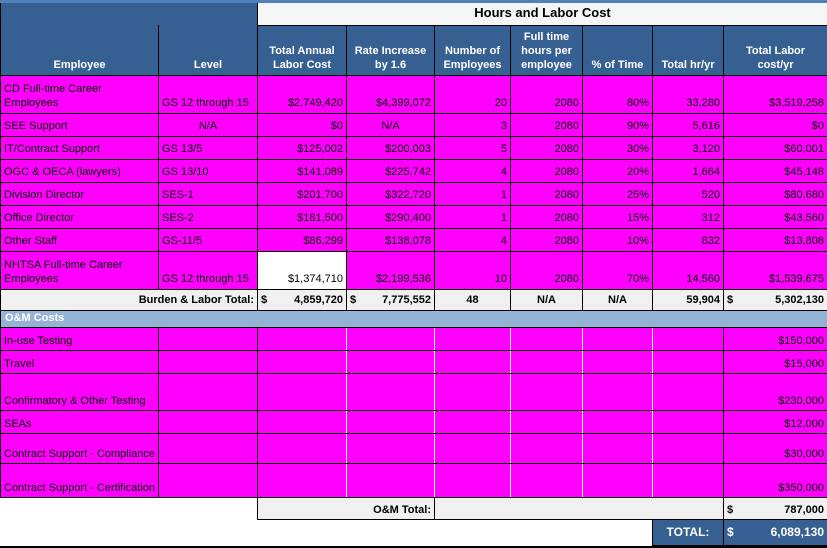 The height and width of the screenshot is (548, 827). I want to click on om-total-spacer, so click(579, 509).